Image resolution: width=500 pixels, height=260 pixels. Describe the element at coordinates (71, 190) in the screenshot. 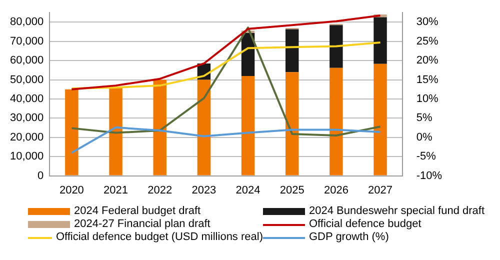

I see `x-tick-label: 2020` at that location.